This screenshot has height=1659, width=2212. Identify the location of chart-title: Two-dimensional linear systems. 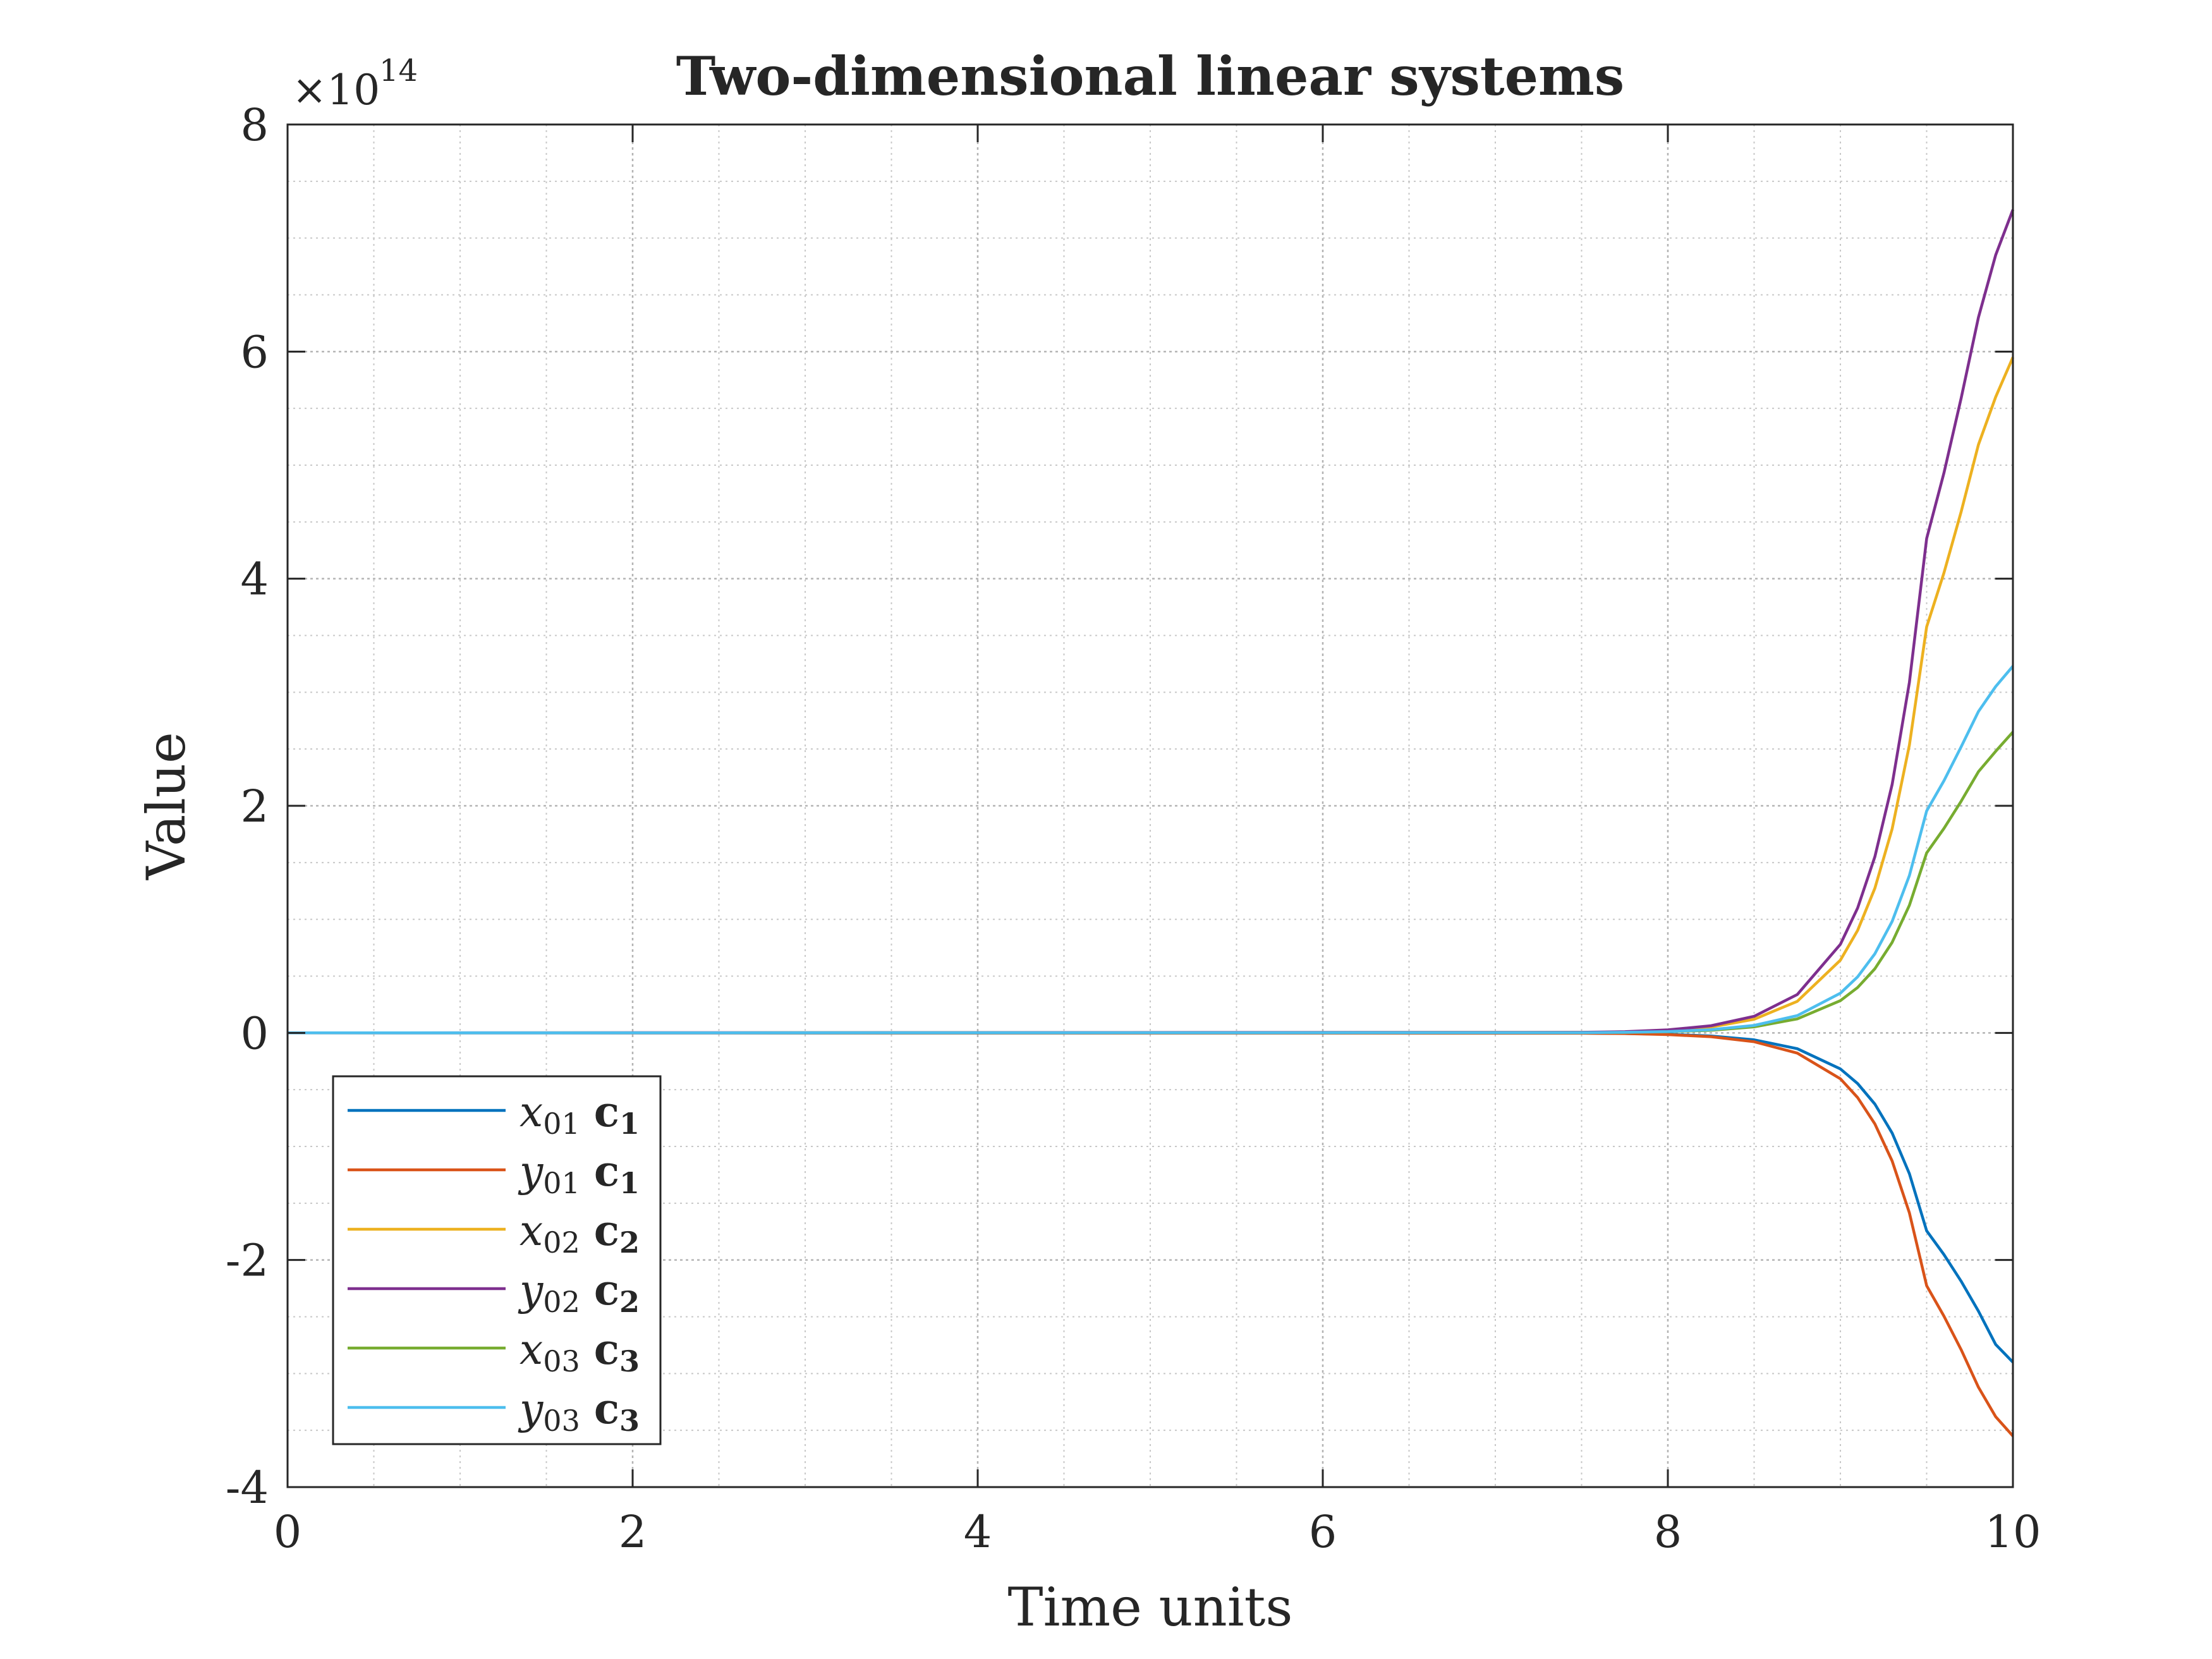
(1150, 76).